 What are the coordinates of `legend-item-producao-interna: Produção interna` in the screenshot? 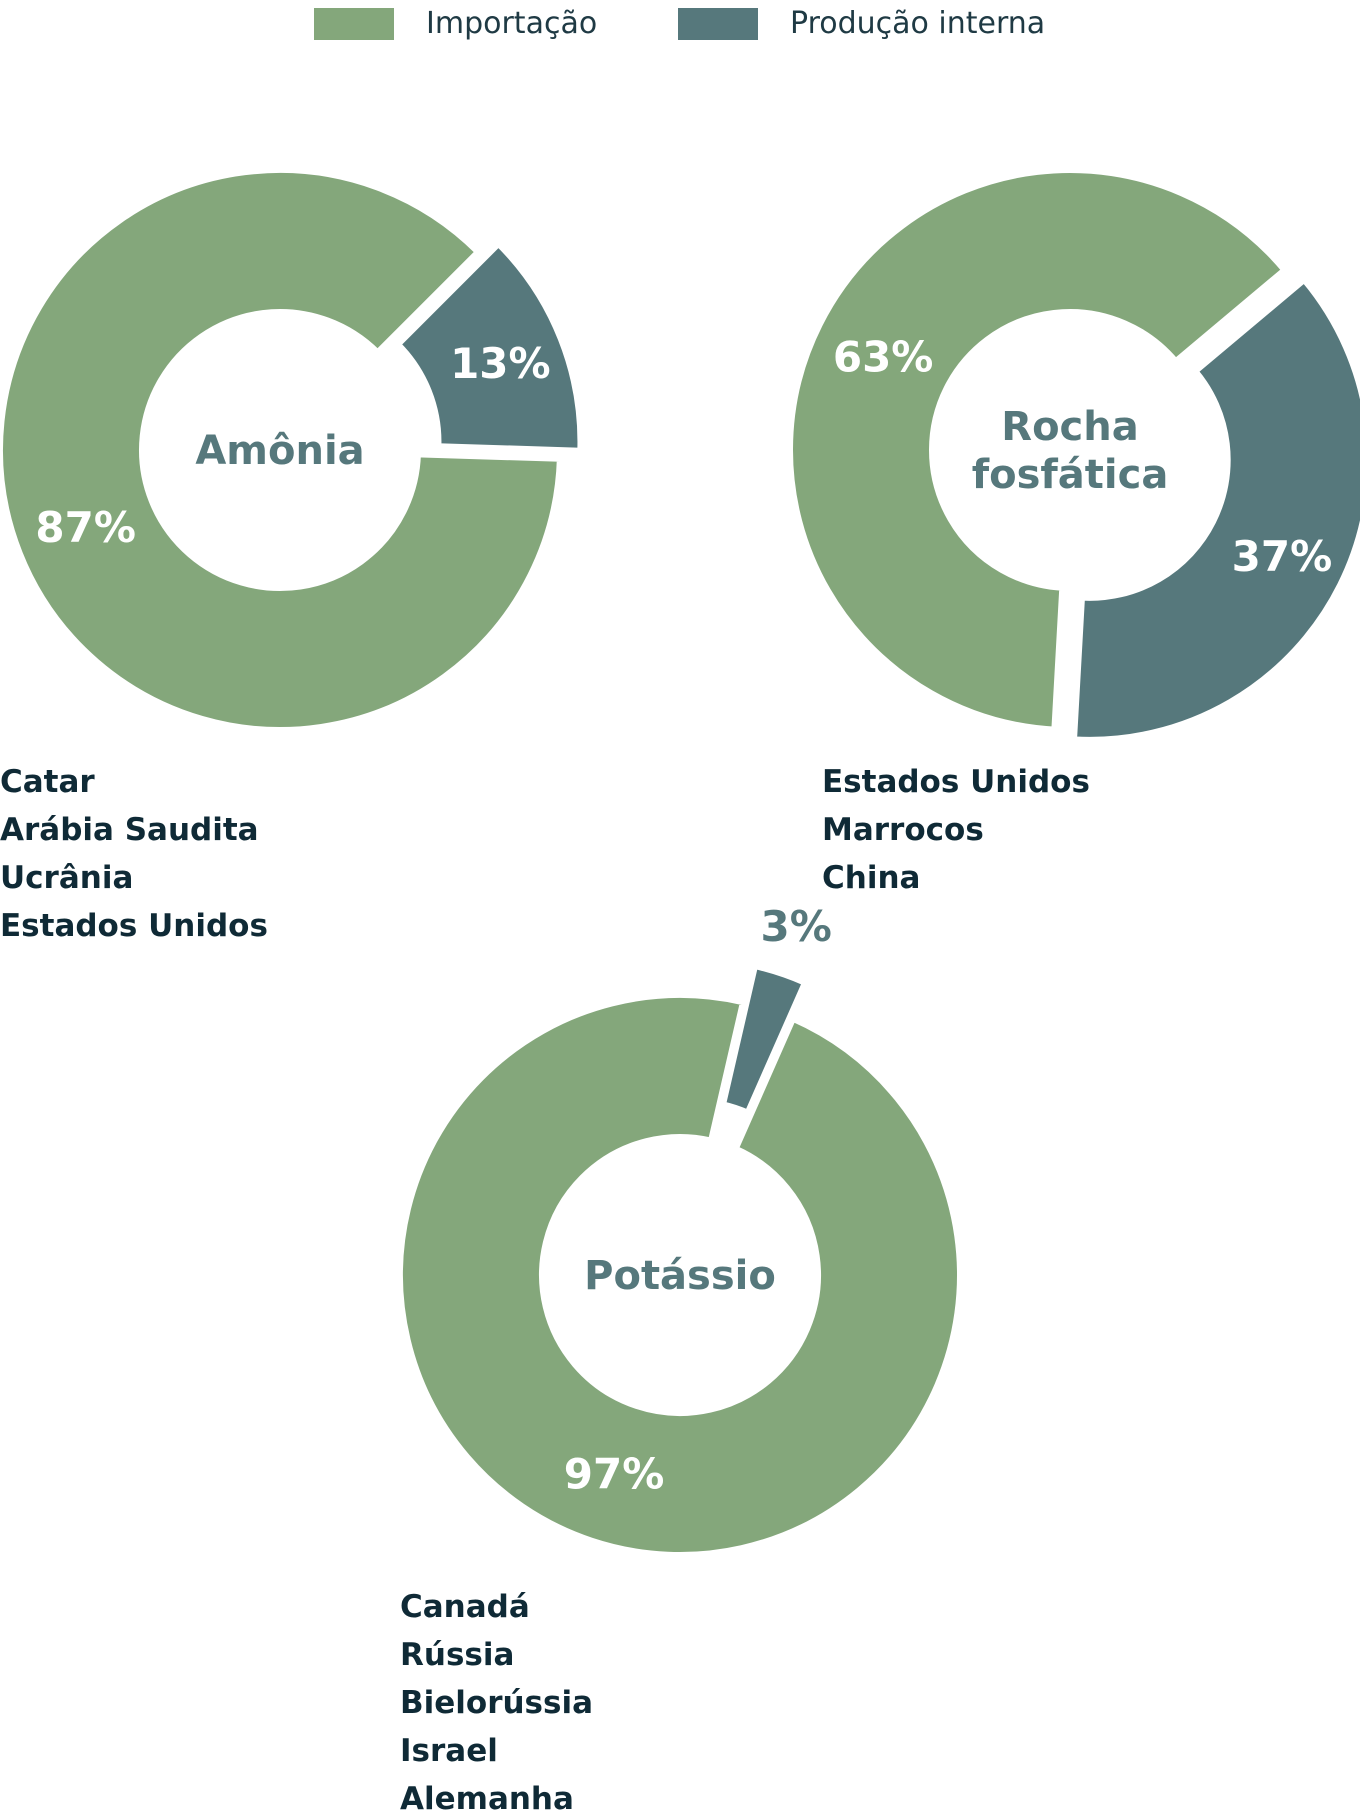 It's located at (861, 23).